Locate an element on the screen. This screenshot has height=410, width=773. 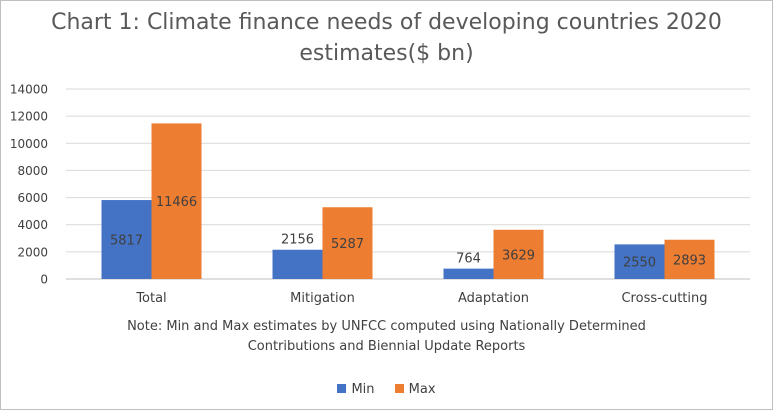
data-label: 5817 is located at coordinates (126, 241).